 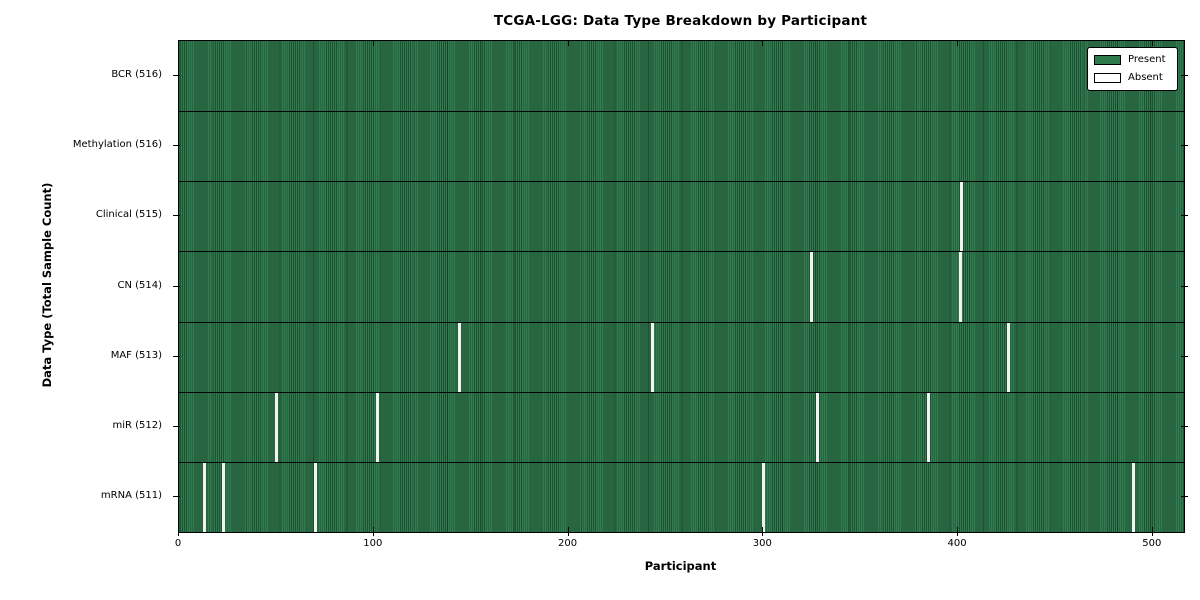 I want to click on legend-swatch-absent-icon, so click(x=1107, y=78).